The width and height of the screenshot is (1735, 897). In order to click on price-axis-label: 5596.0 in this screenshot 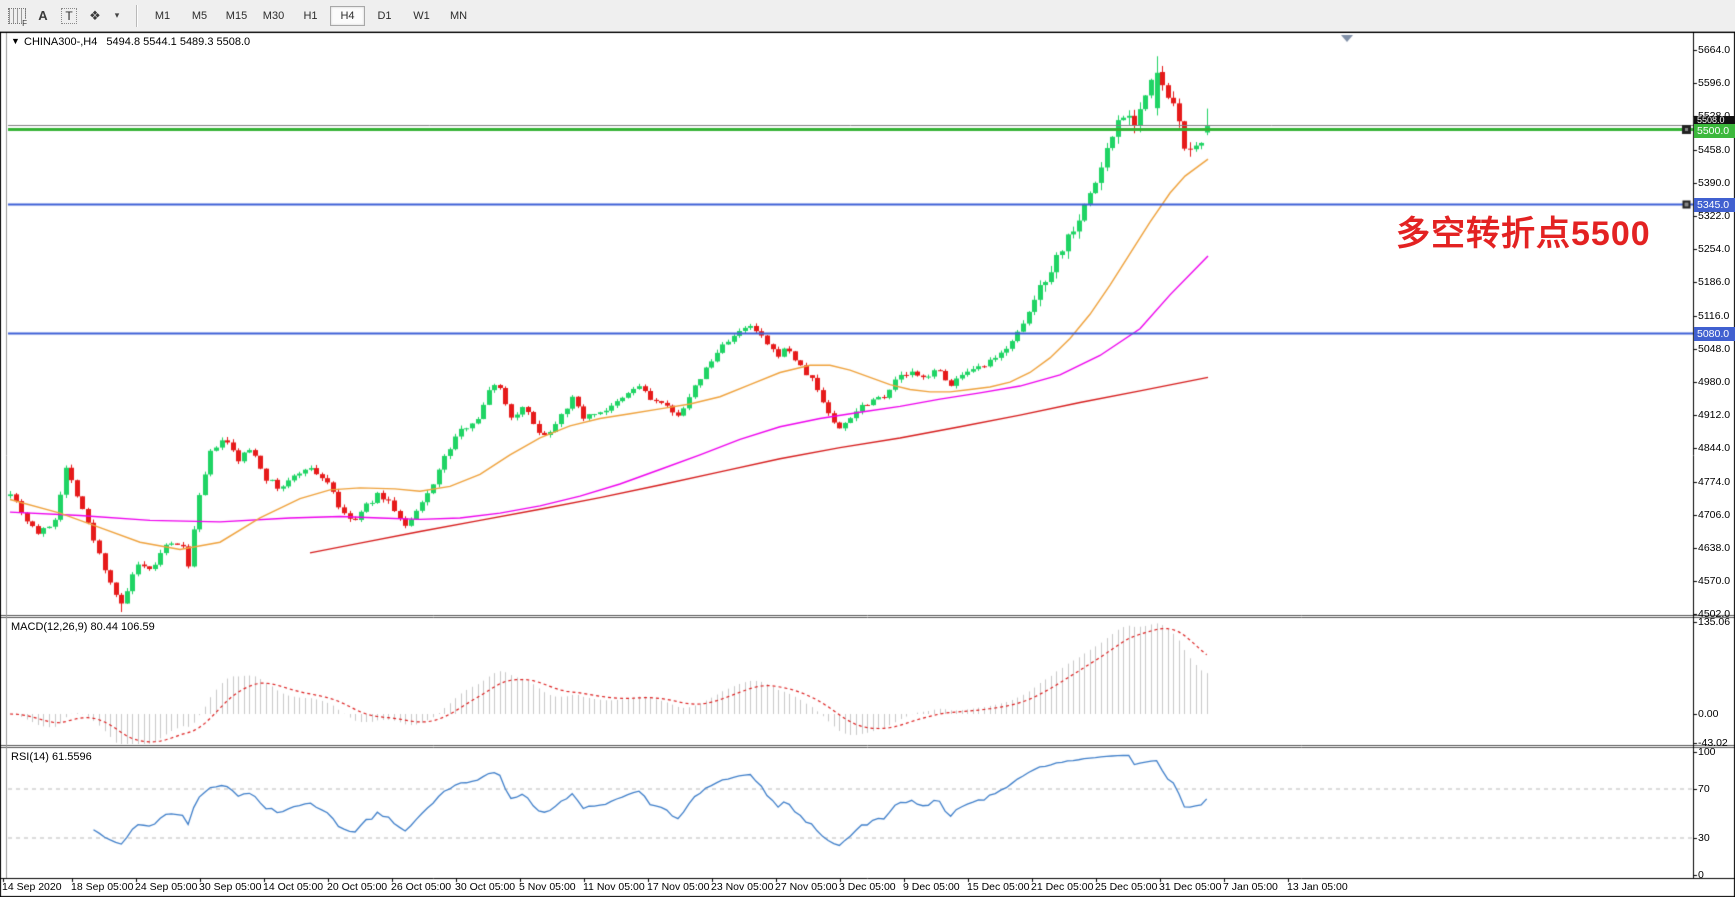, I will do `click(1714, 83)`.